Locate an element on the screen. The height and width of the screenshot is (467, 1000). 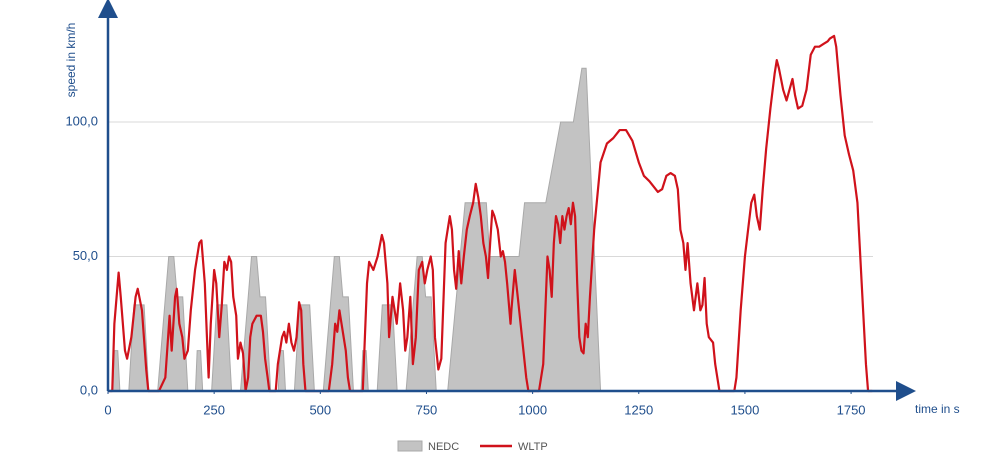
x-tick-label: 750 is located at coordinates (427, 409).